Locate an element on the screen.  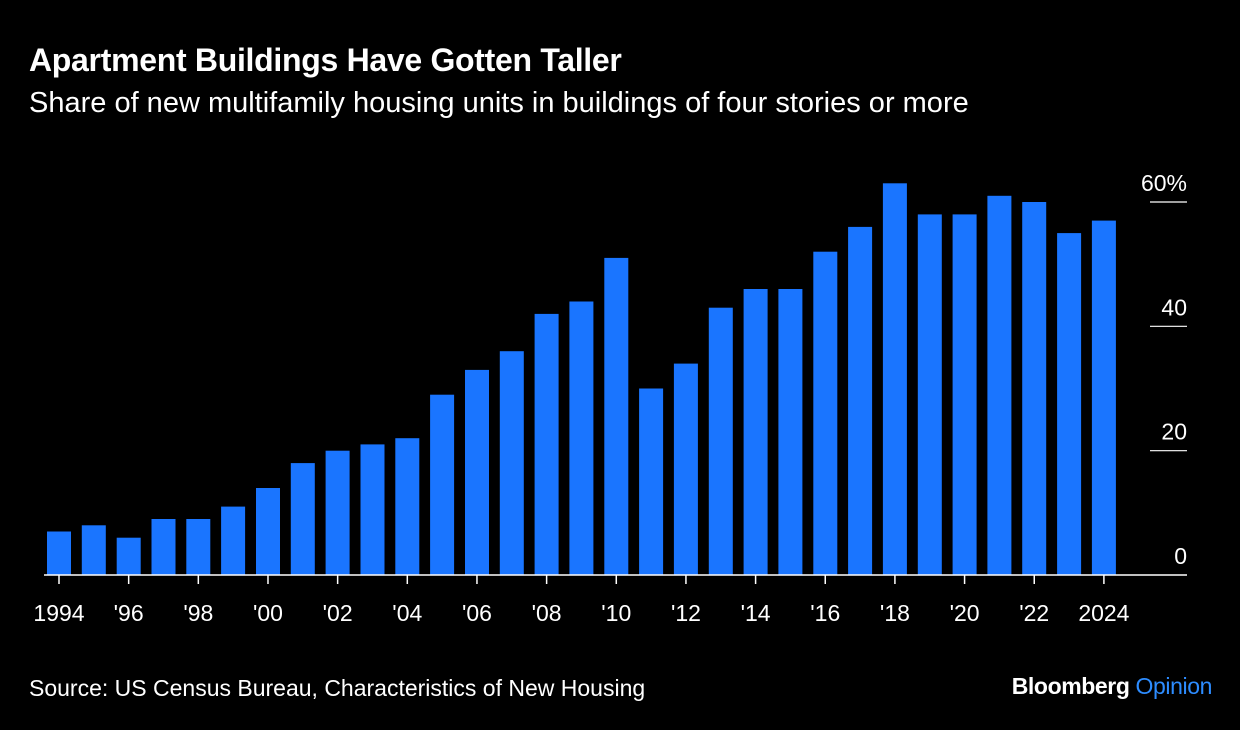
x-tick-label-2014: '14 is located at coordinates (756, 613).